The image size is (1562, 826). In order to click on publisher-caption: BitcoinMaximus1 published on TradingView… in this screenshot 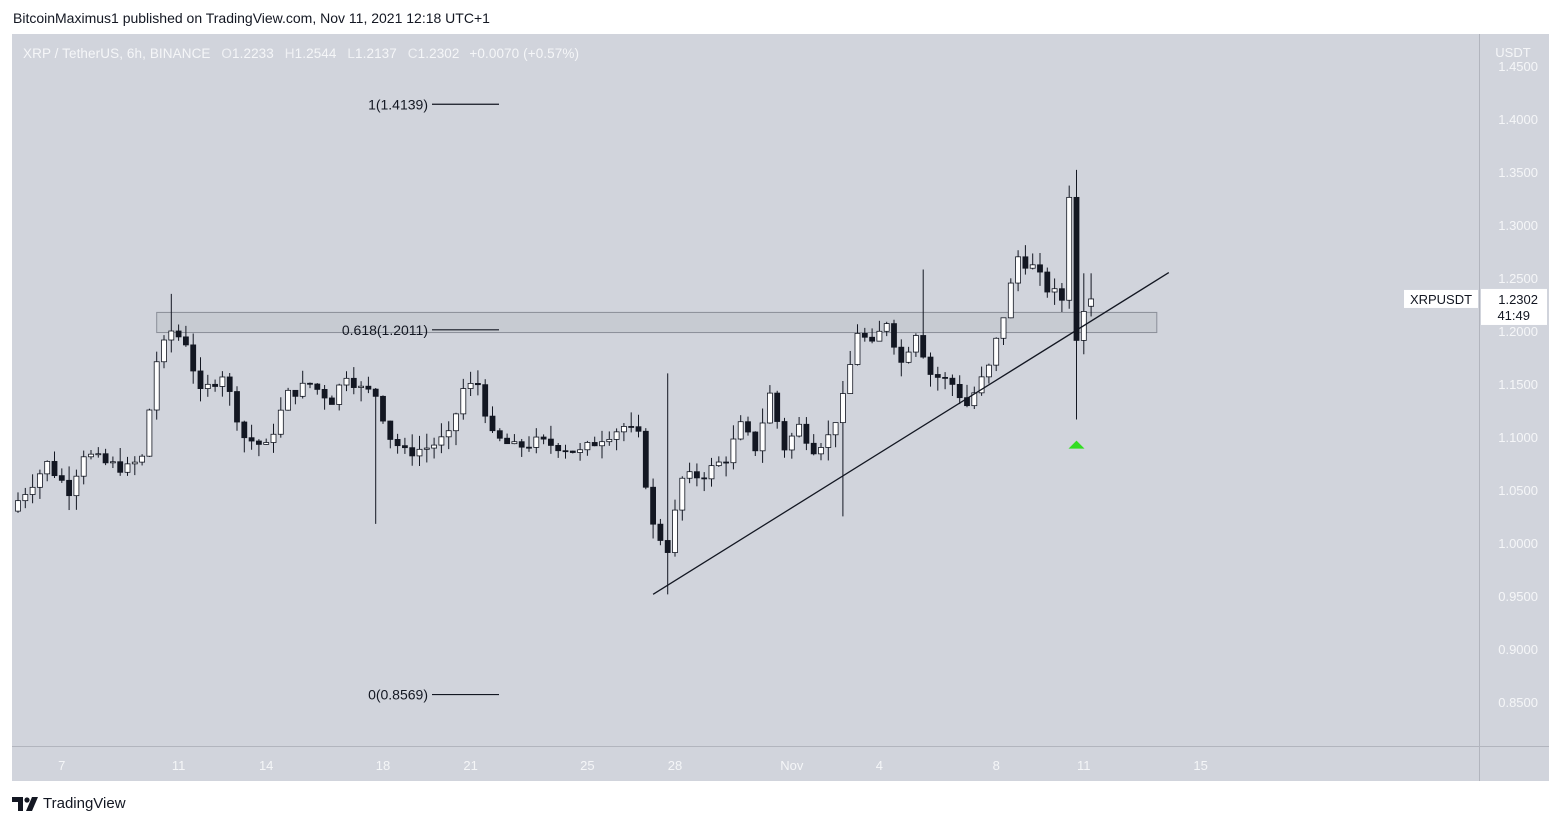, I will do `click(251, 18)`.